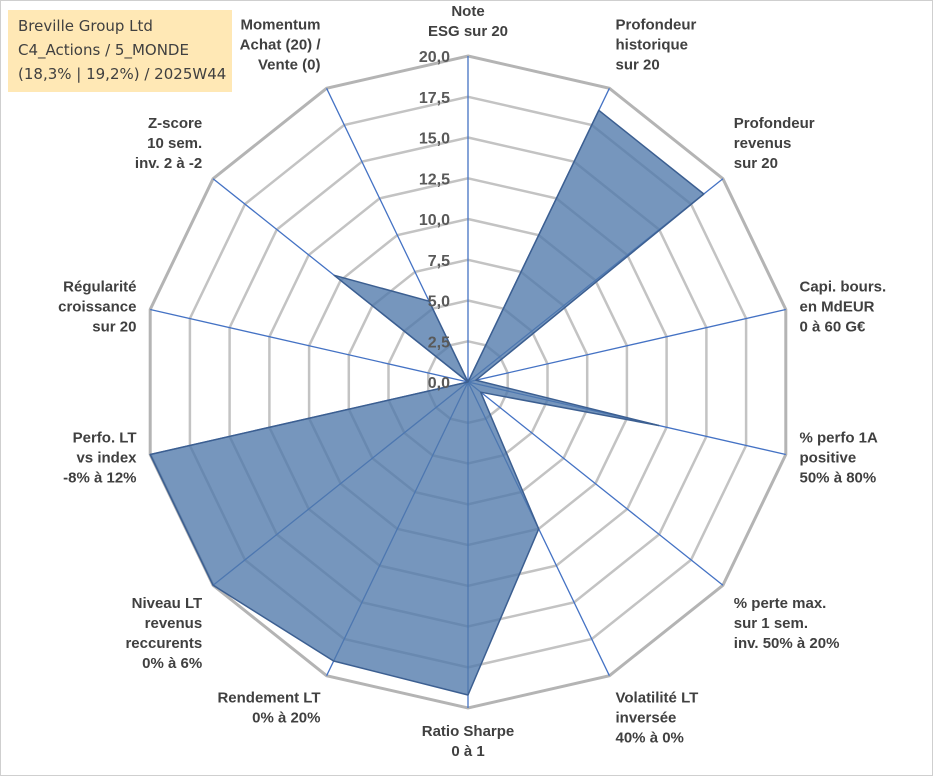 The image size is (933, 776). What do you see at coordinates (467, 11) in the screenshot?
I see `axis-label-line: Note` at bounding box center [467, 11].